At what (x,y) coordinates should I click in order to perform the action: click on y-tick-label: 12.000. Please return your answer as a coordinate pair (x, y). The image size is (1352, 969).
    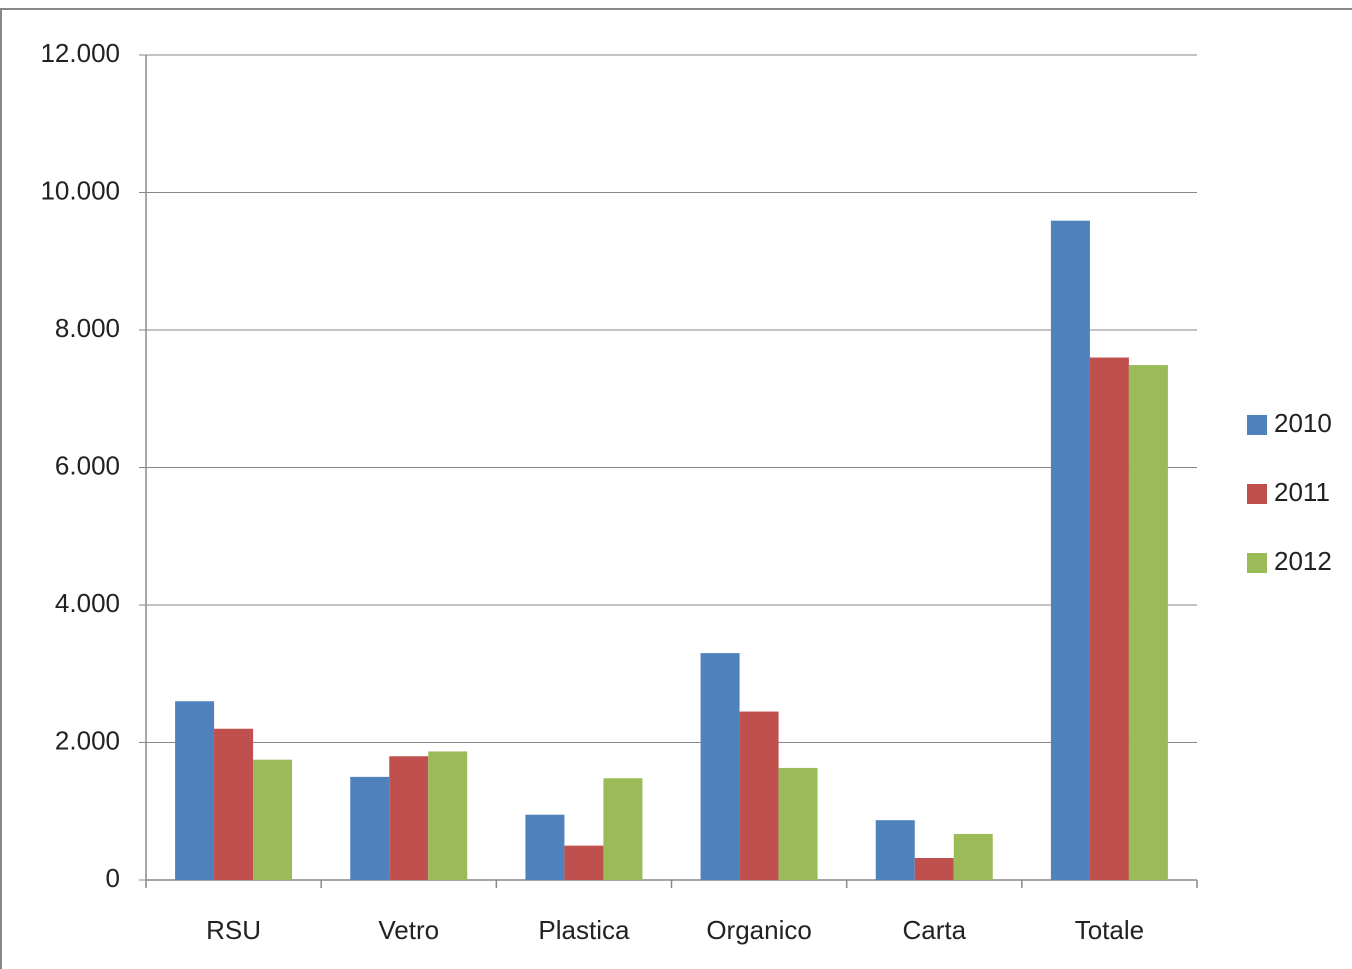
    Looking at the image, I should click on (80, 53).